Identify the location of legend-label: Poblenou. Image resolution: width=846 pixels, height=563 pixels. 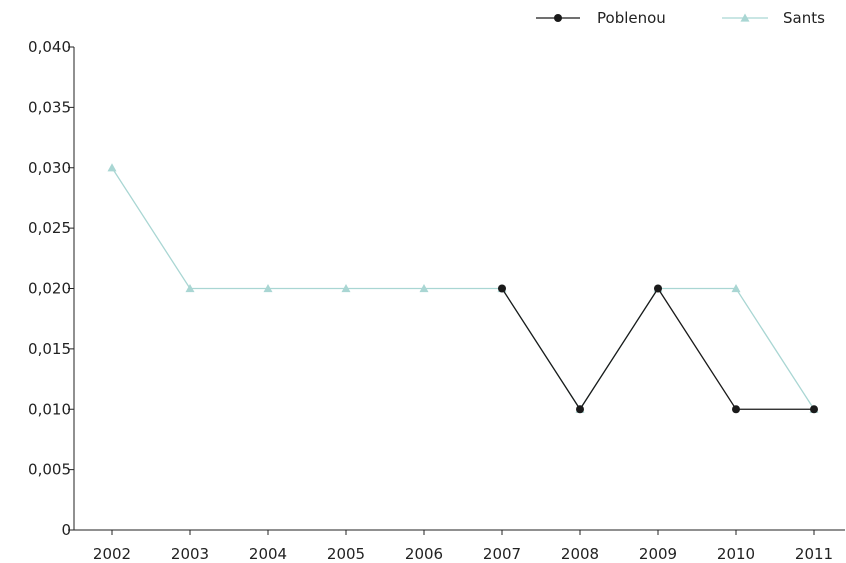
(631, 18).